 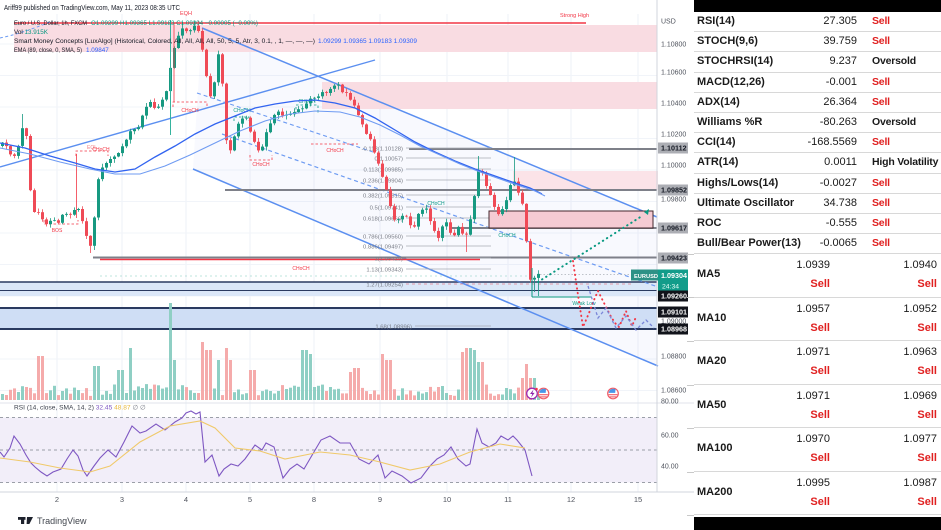 I want to click on svg-text: 0.5(1.09741), so click(x=386, y=209).